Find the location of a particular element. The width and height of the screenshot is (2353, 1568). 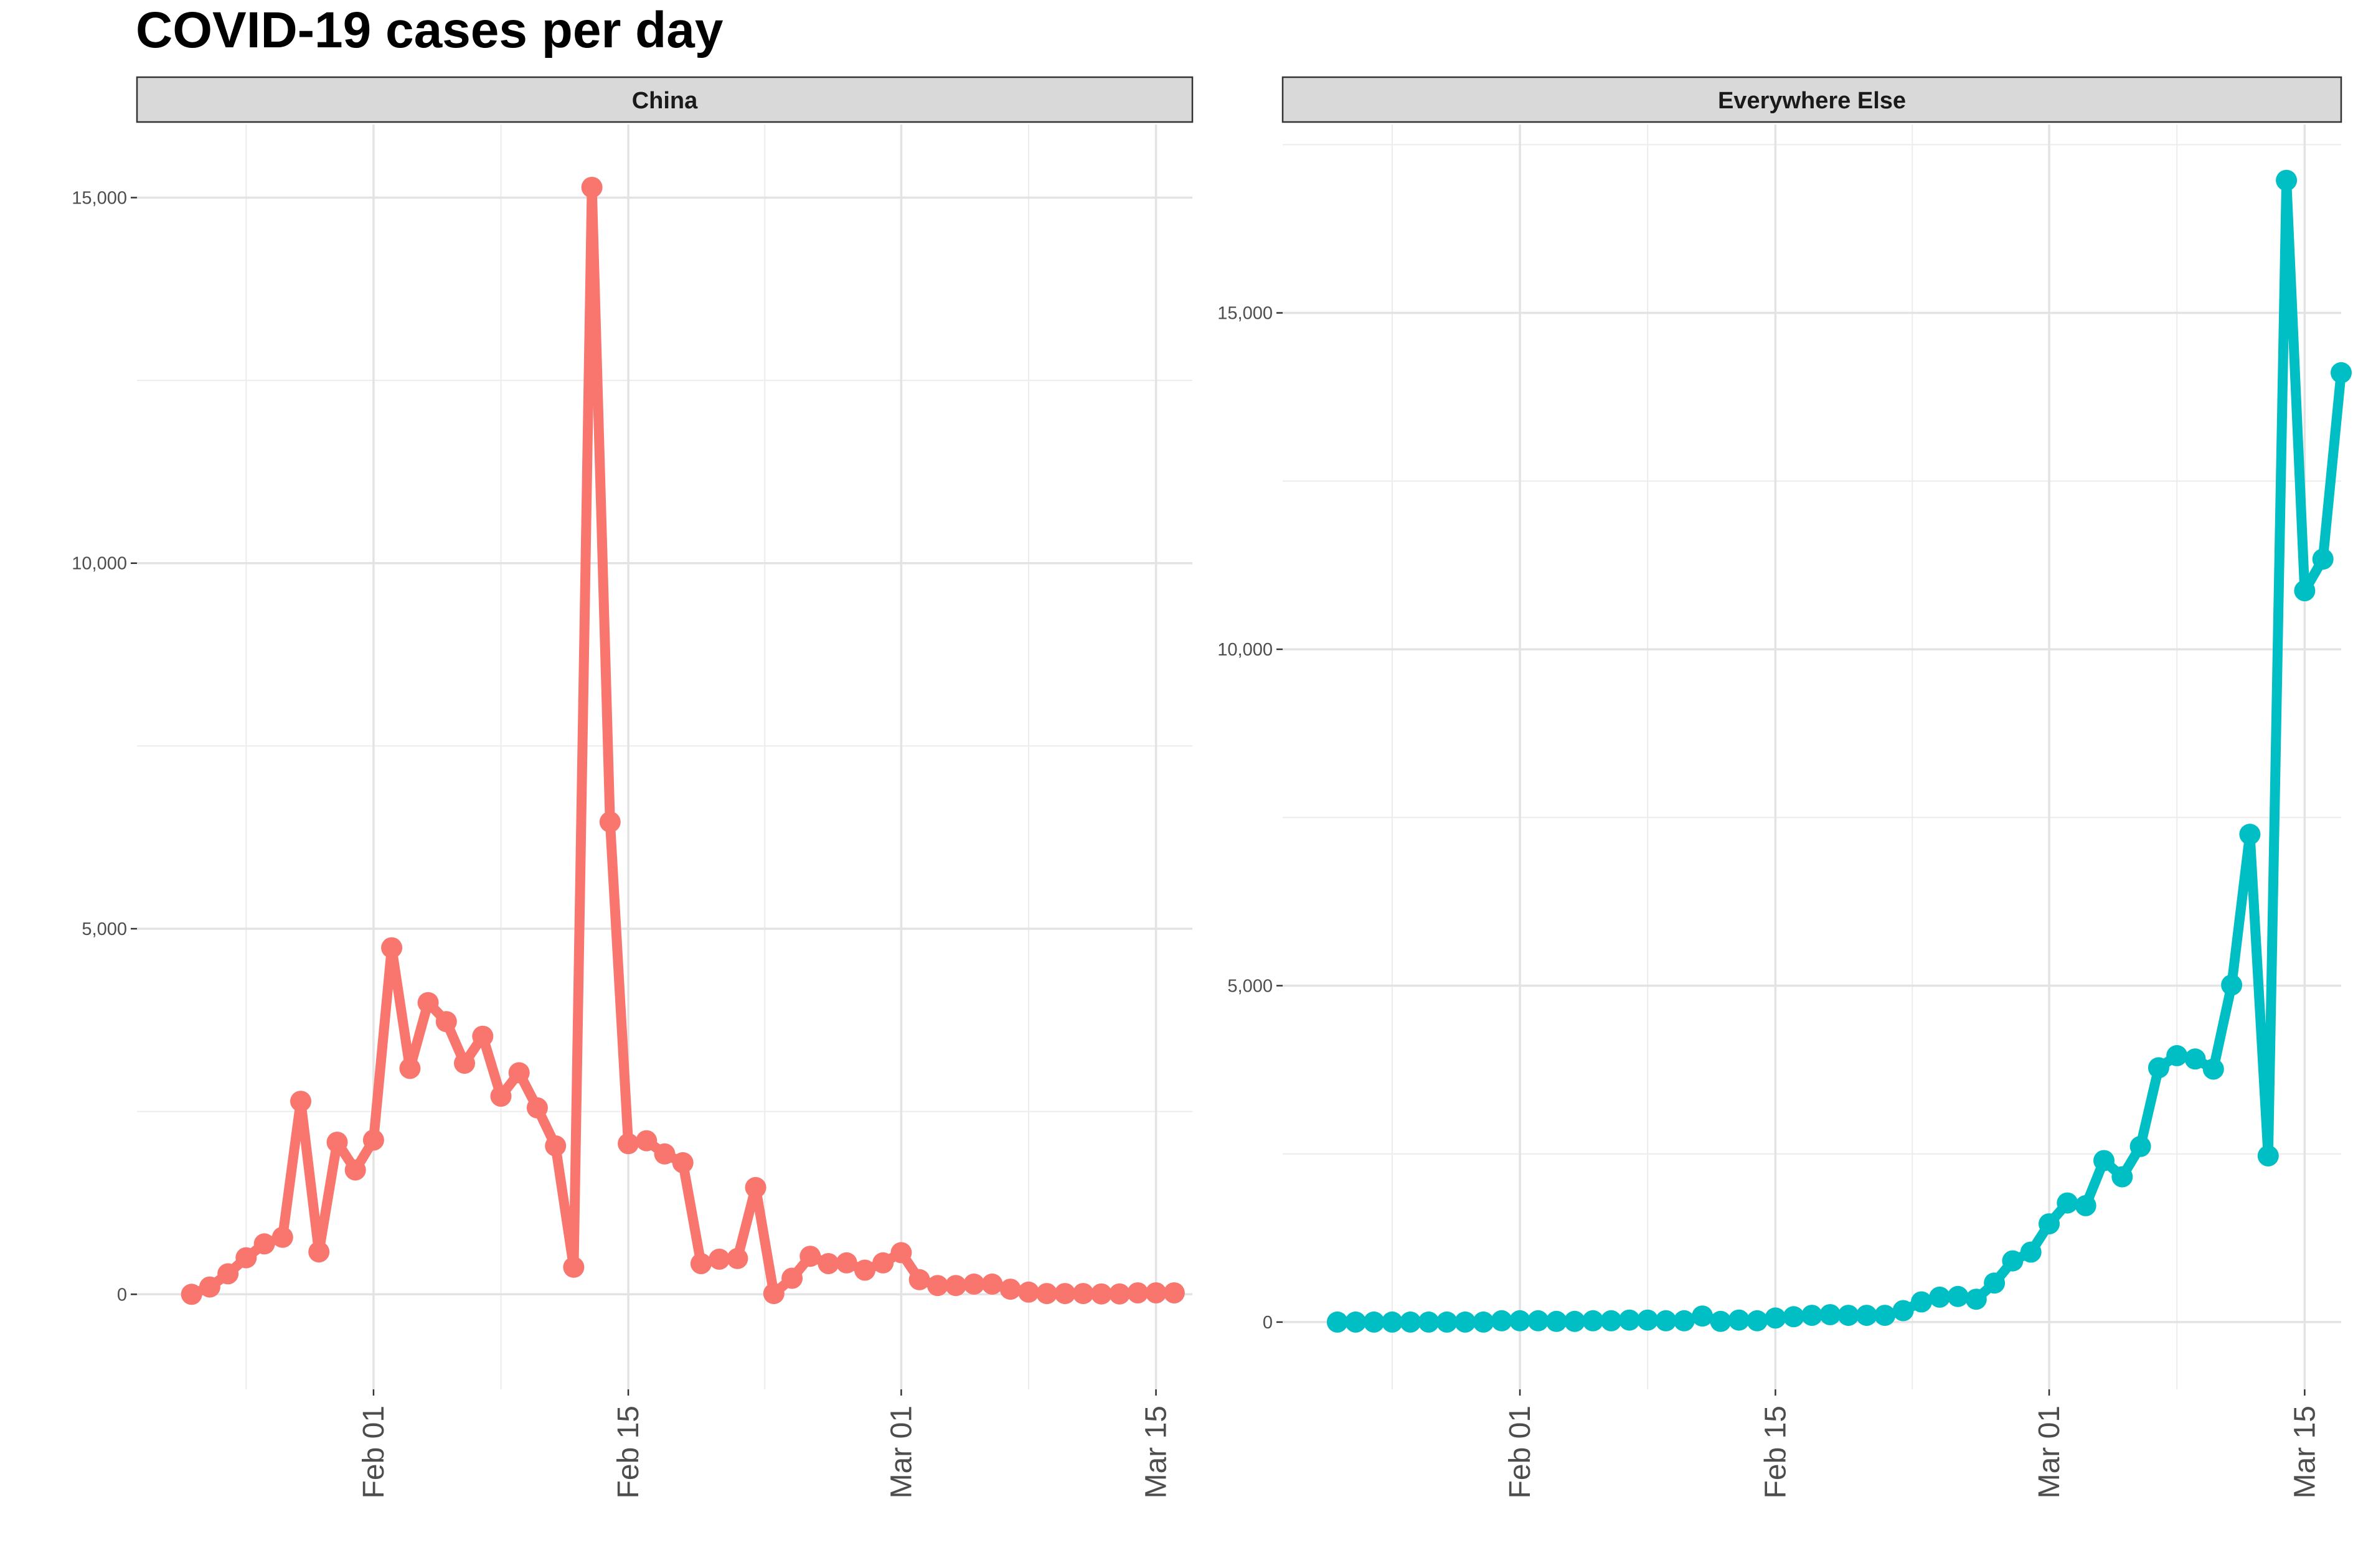

panel-china-y-tick-label: 10,000 is located at coordinates (99, 564).